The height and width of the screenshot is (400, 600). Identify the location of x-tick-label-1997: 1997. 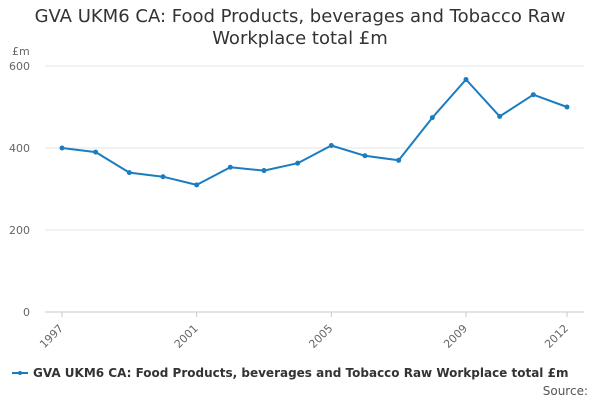
(51, 336).